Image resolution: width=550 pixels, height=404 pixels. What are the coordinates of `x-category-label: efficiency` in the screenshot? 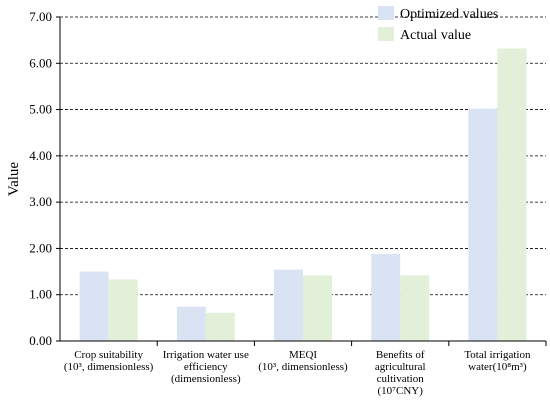 It's located at (206, 367).